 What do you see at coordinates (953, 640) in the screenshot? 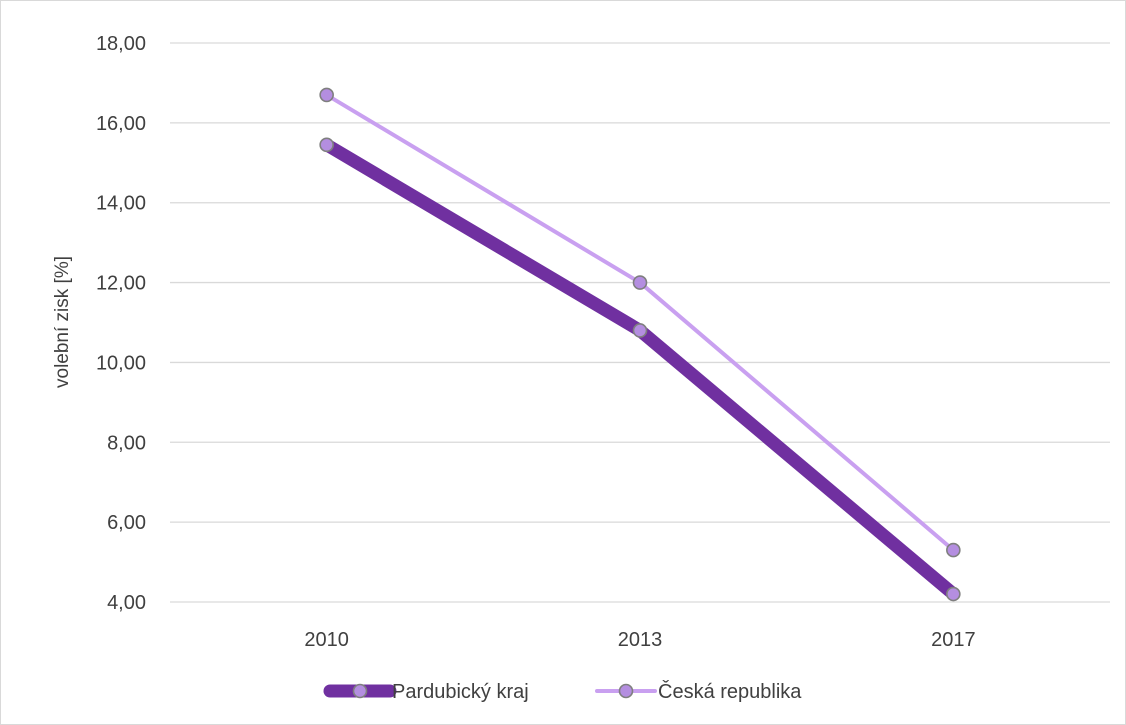
I see `x-tick-label: 2017` at bounding box center [953, 640].